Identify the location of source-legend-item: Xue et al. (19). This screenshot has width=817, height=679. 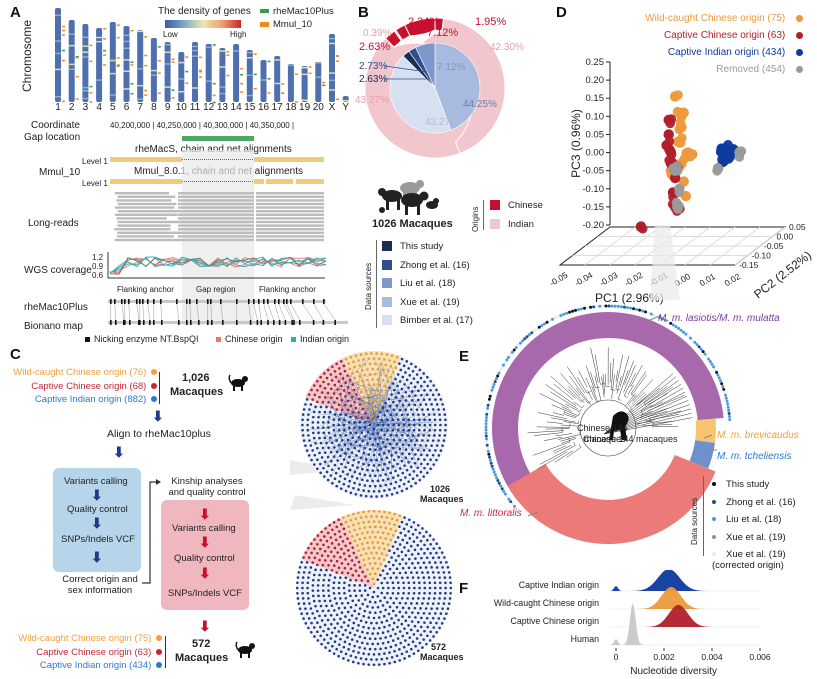
(421, 302).